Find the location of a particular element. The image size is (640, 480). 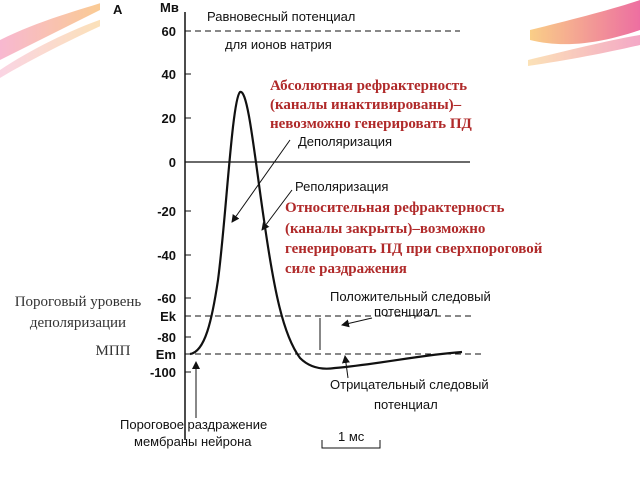

annotation-red: невозможно генерировать ПД is located at coordinates (371, 124).